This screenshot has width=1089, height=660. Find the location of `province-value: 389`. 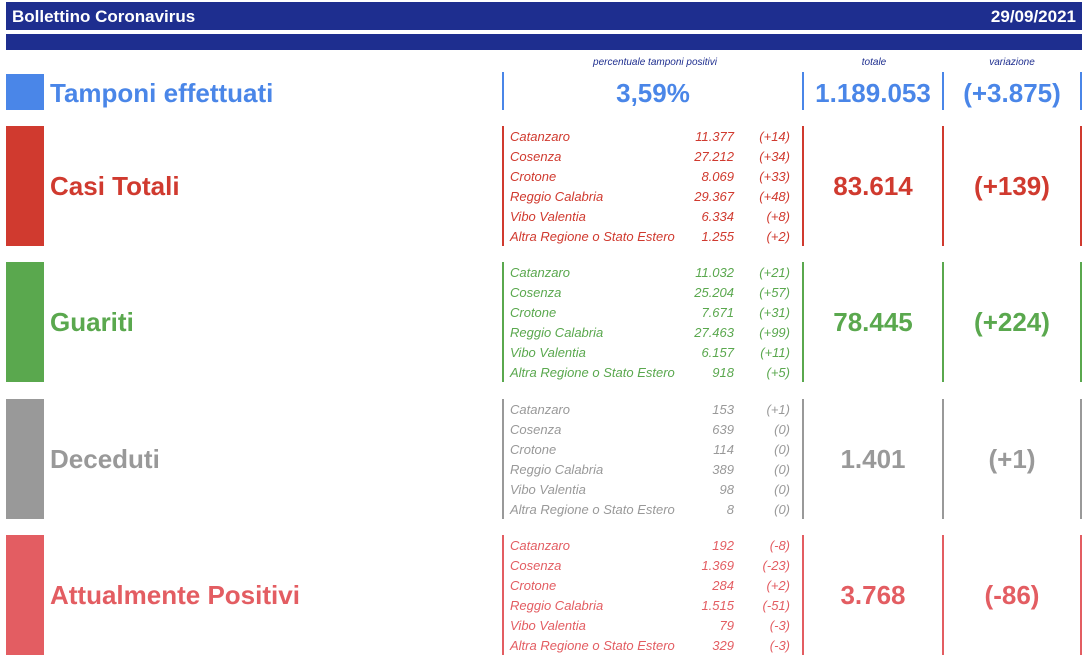

province-value: 389 is located at coordinates (723, 469).